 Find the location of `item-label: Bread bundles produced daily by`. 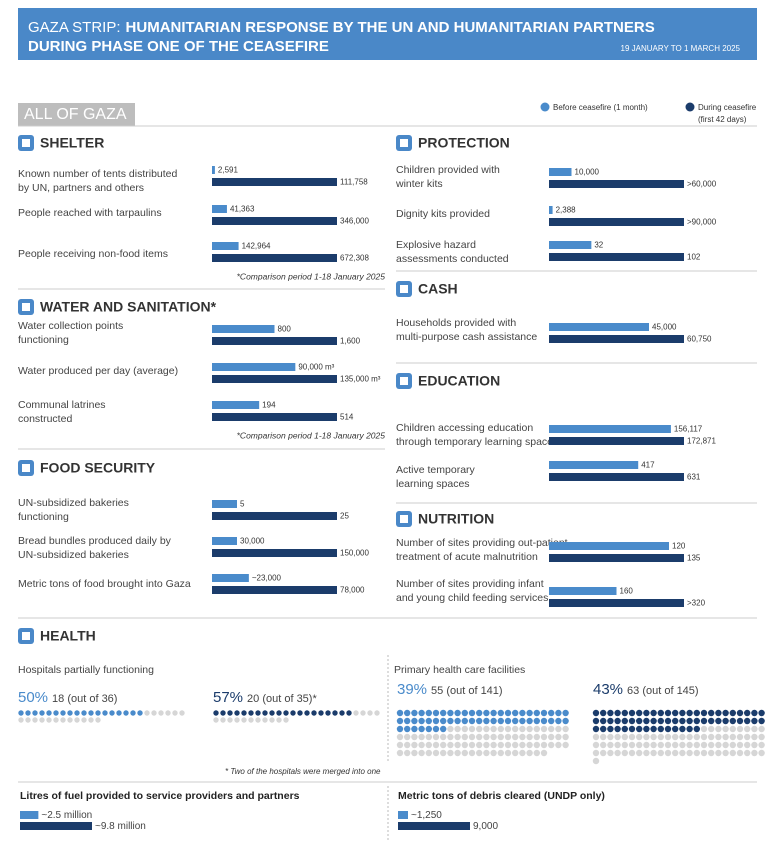

item-label: Bread bundles produced daily by is located at coordinates (95, 541).